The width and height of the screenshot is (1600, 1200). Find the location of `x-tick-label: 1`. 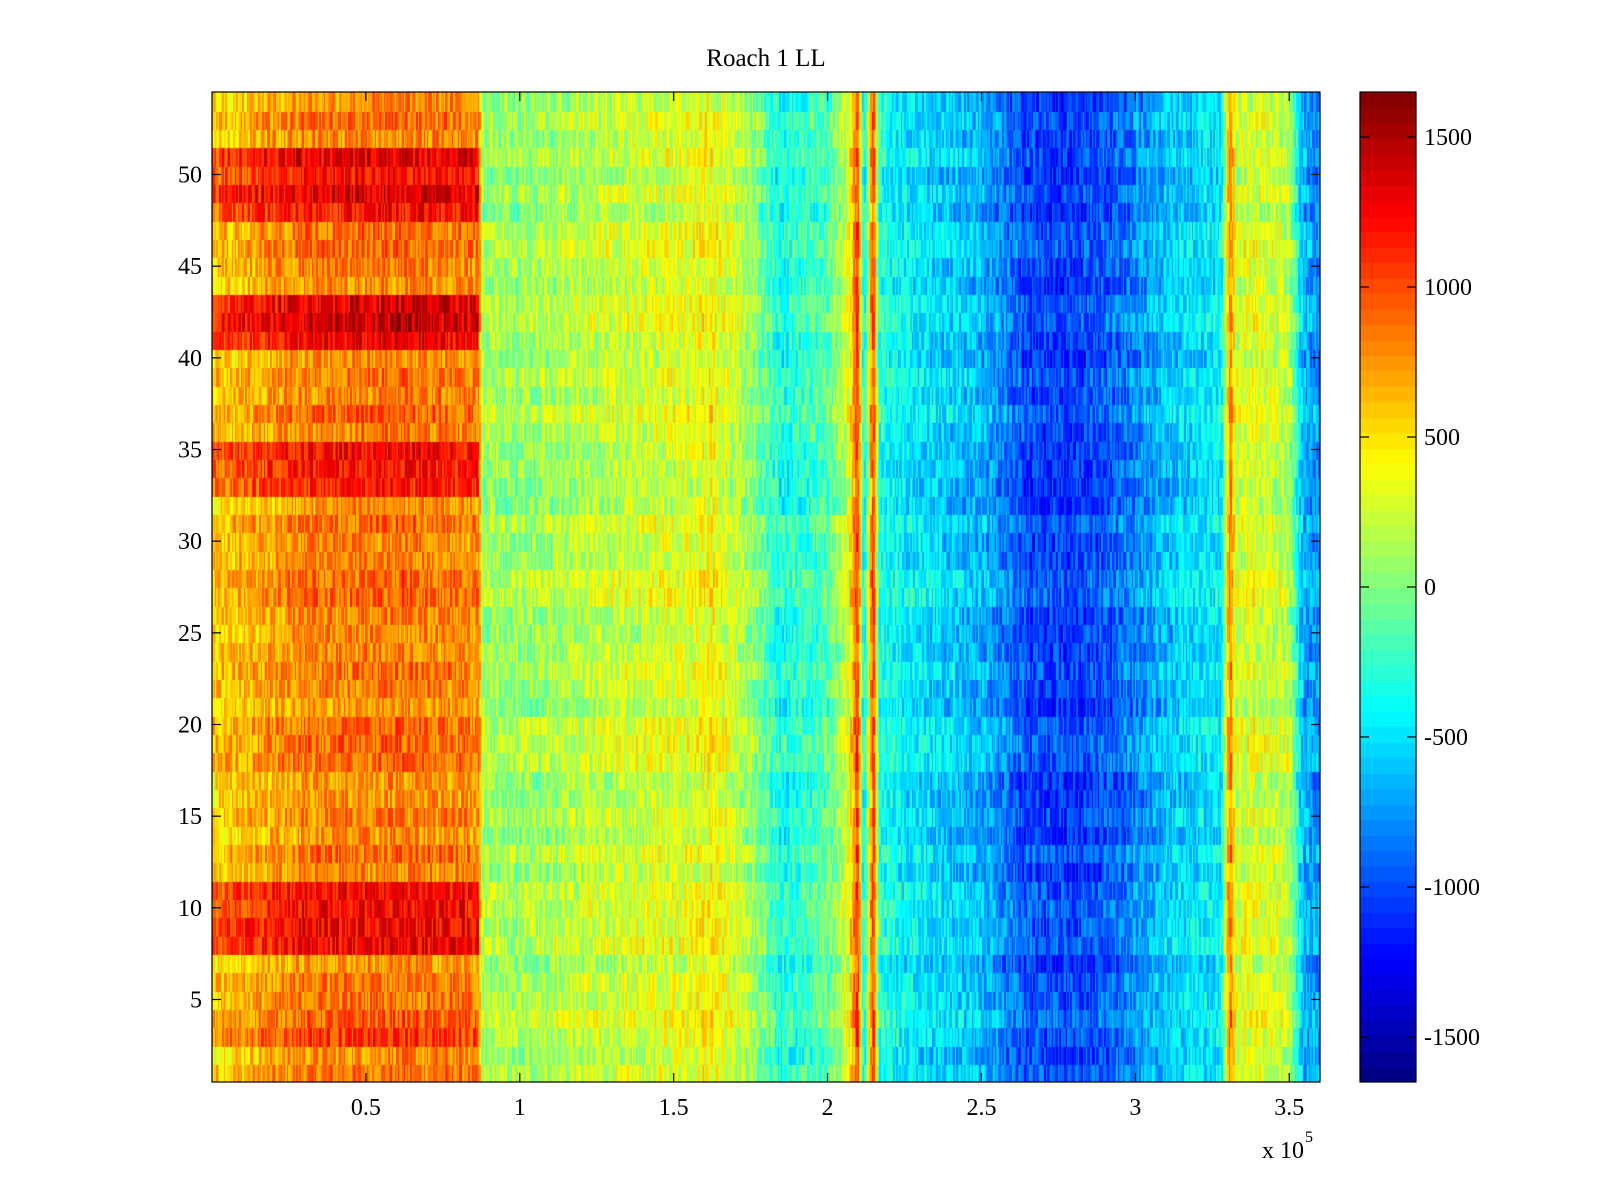

x-tick-label: 1 is located at coordinates (520, 1108).